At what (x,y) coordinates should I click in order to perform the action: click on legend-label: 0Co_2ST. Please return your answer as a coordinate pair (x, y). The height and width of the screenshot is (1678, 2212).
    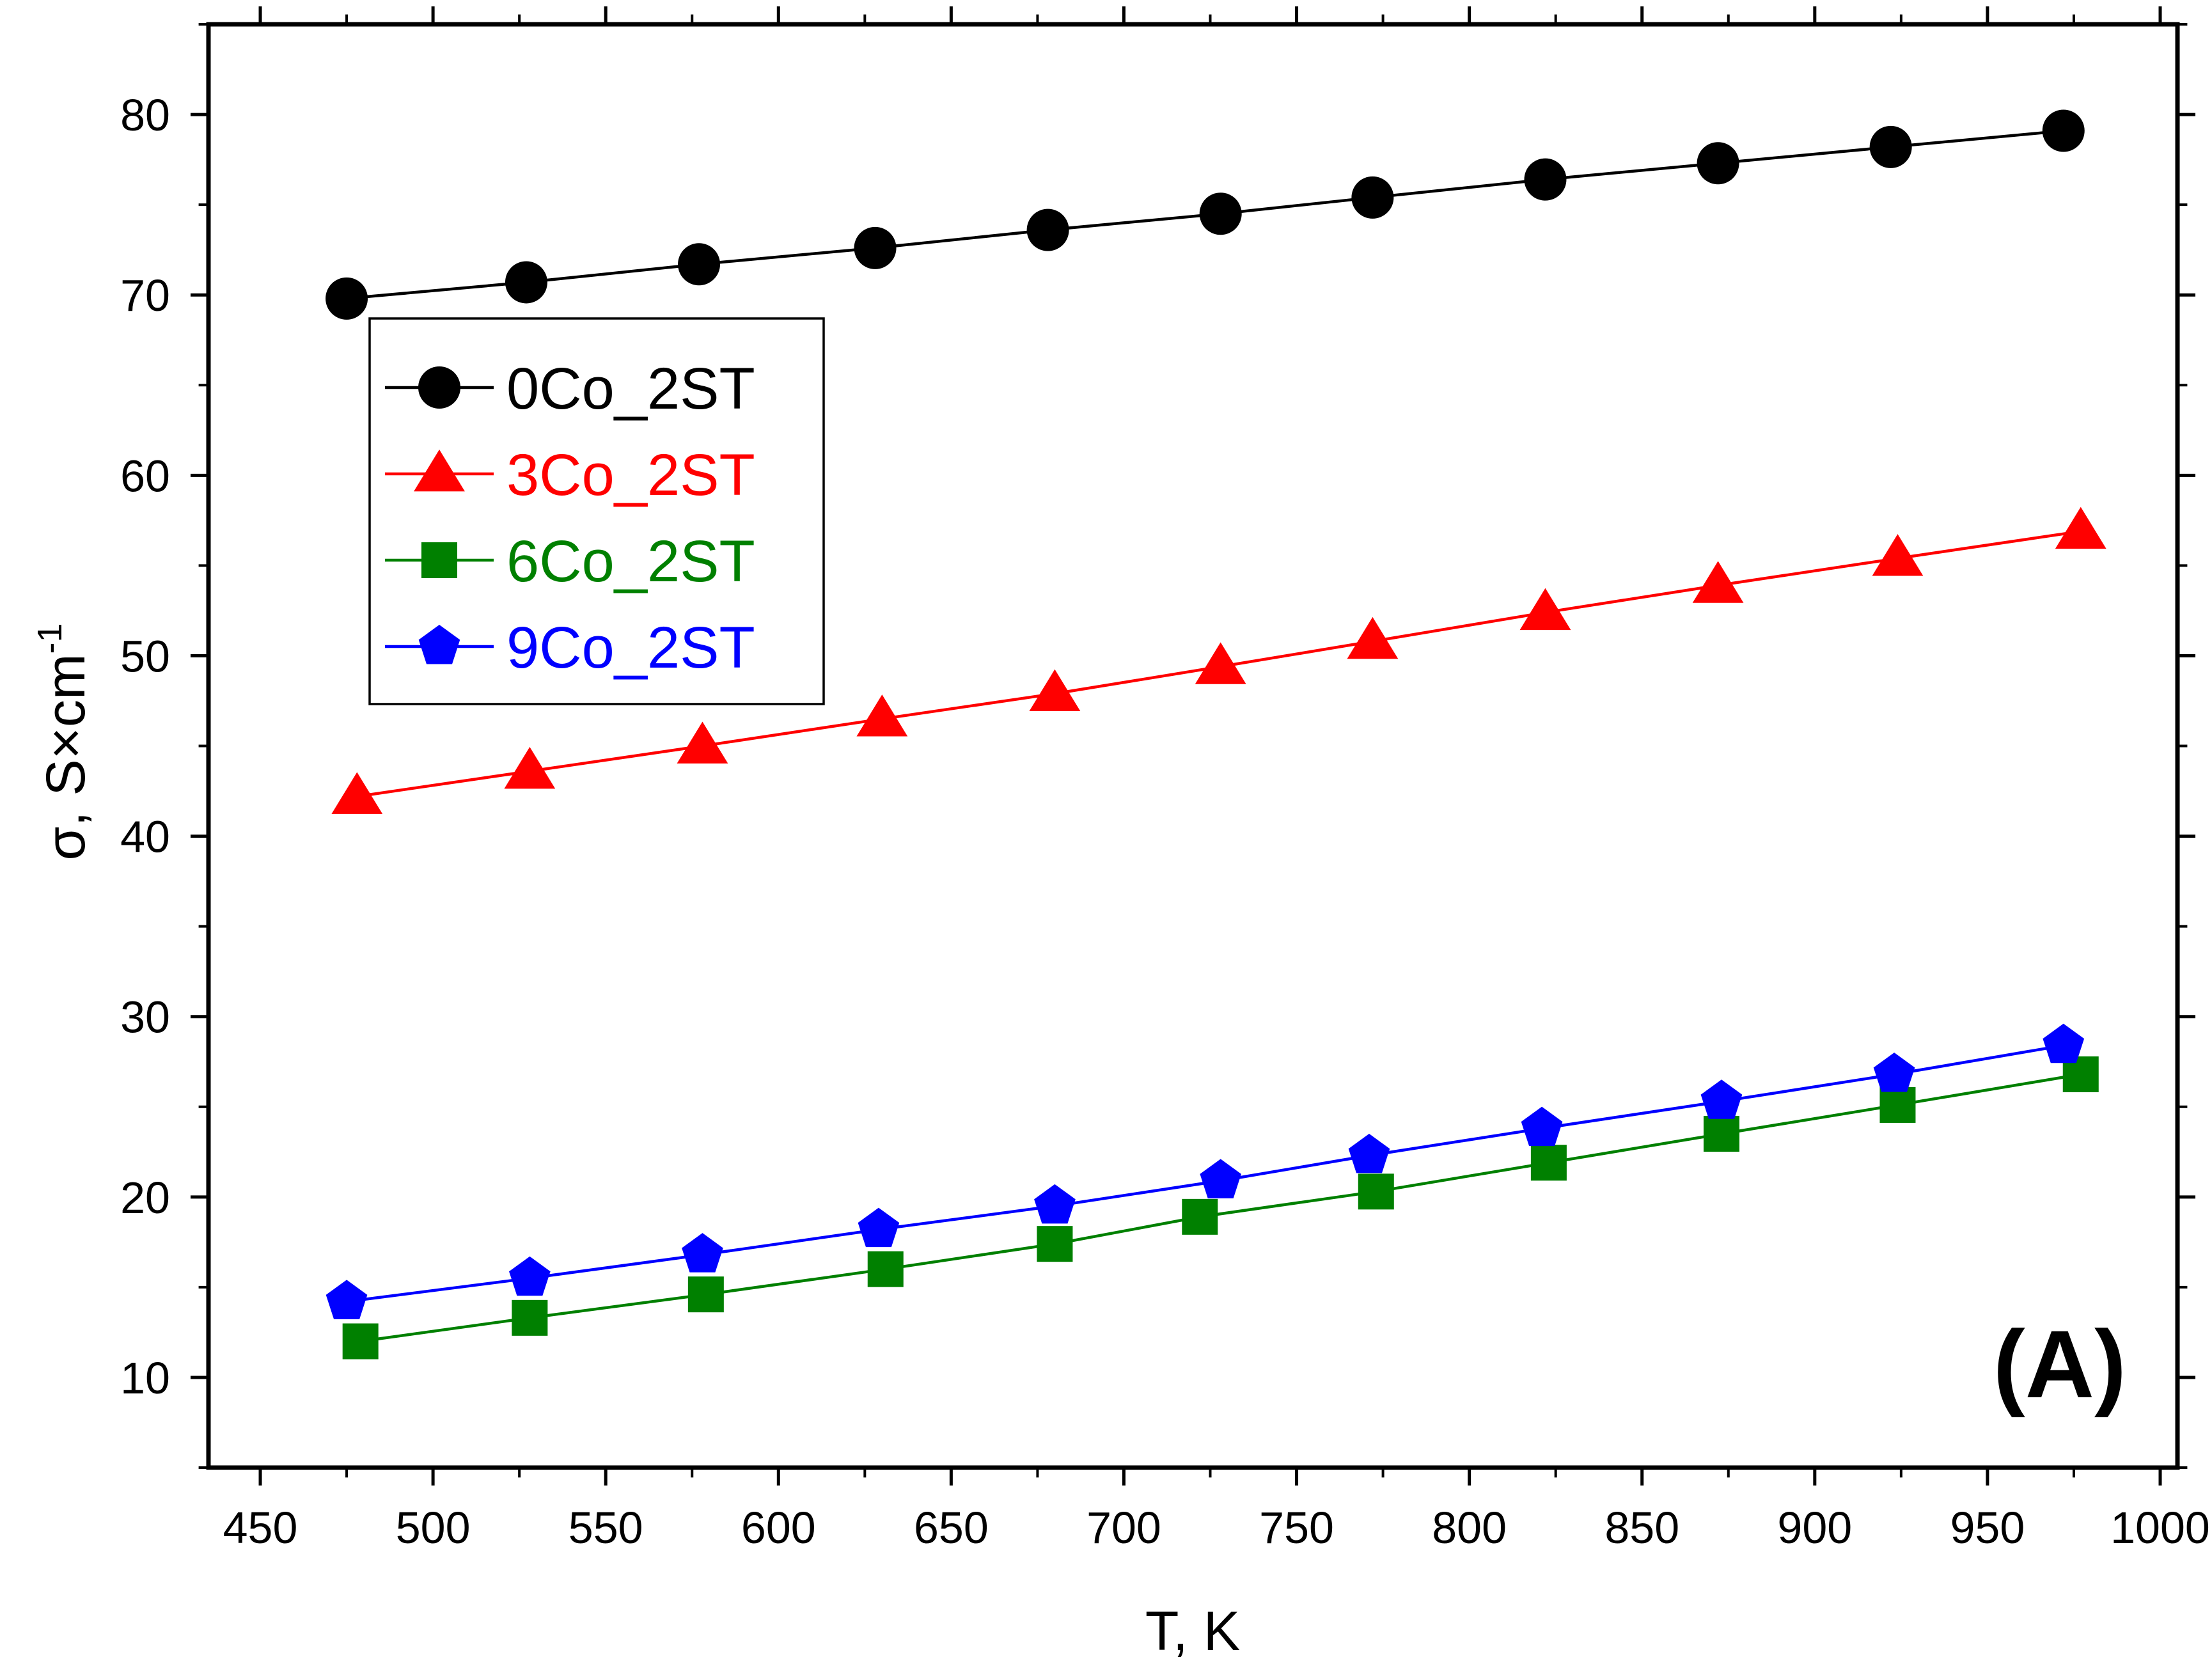
    Looking at the image, I should click on (630, 388).